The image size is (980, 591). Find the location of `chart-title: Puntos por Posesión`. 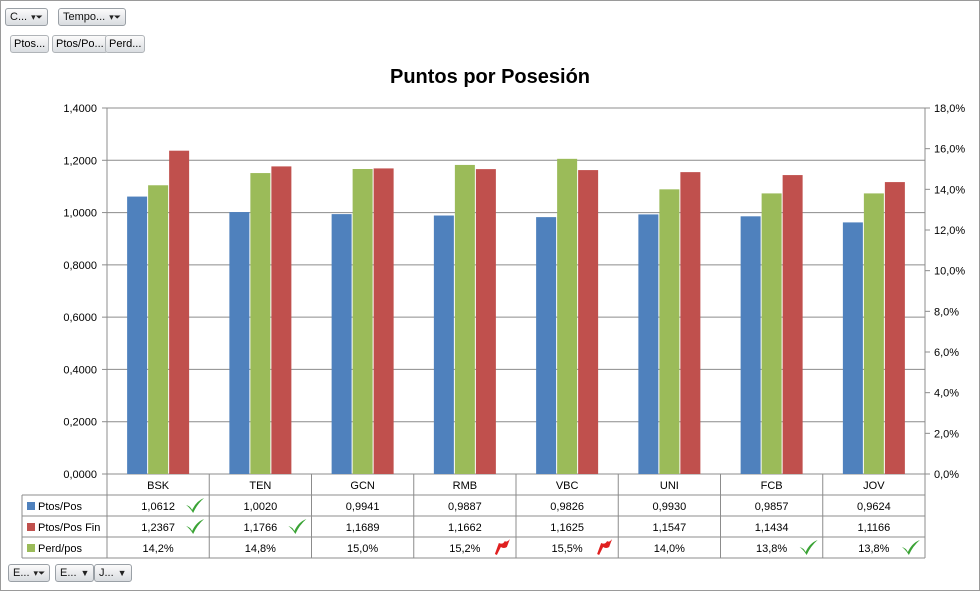

chart-title: Puntos por Posesión is located at coordinates (490, 77).